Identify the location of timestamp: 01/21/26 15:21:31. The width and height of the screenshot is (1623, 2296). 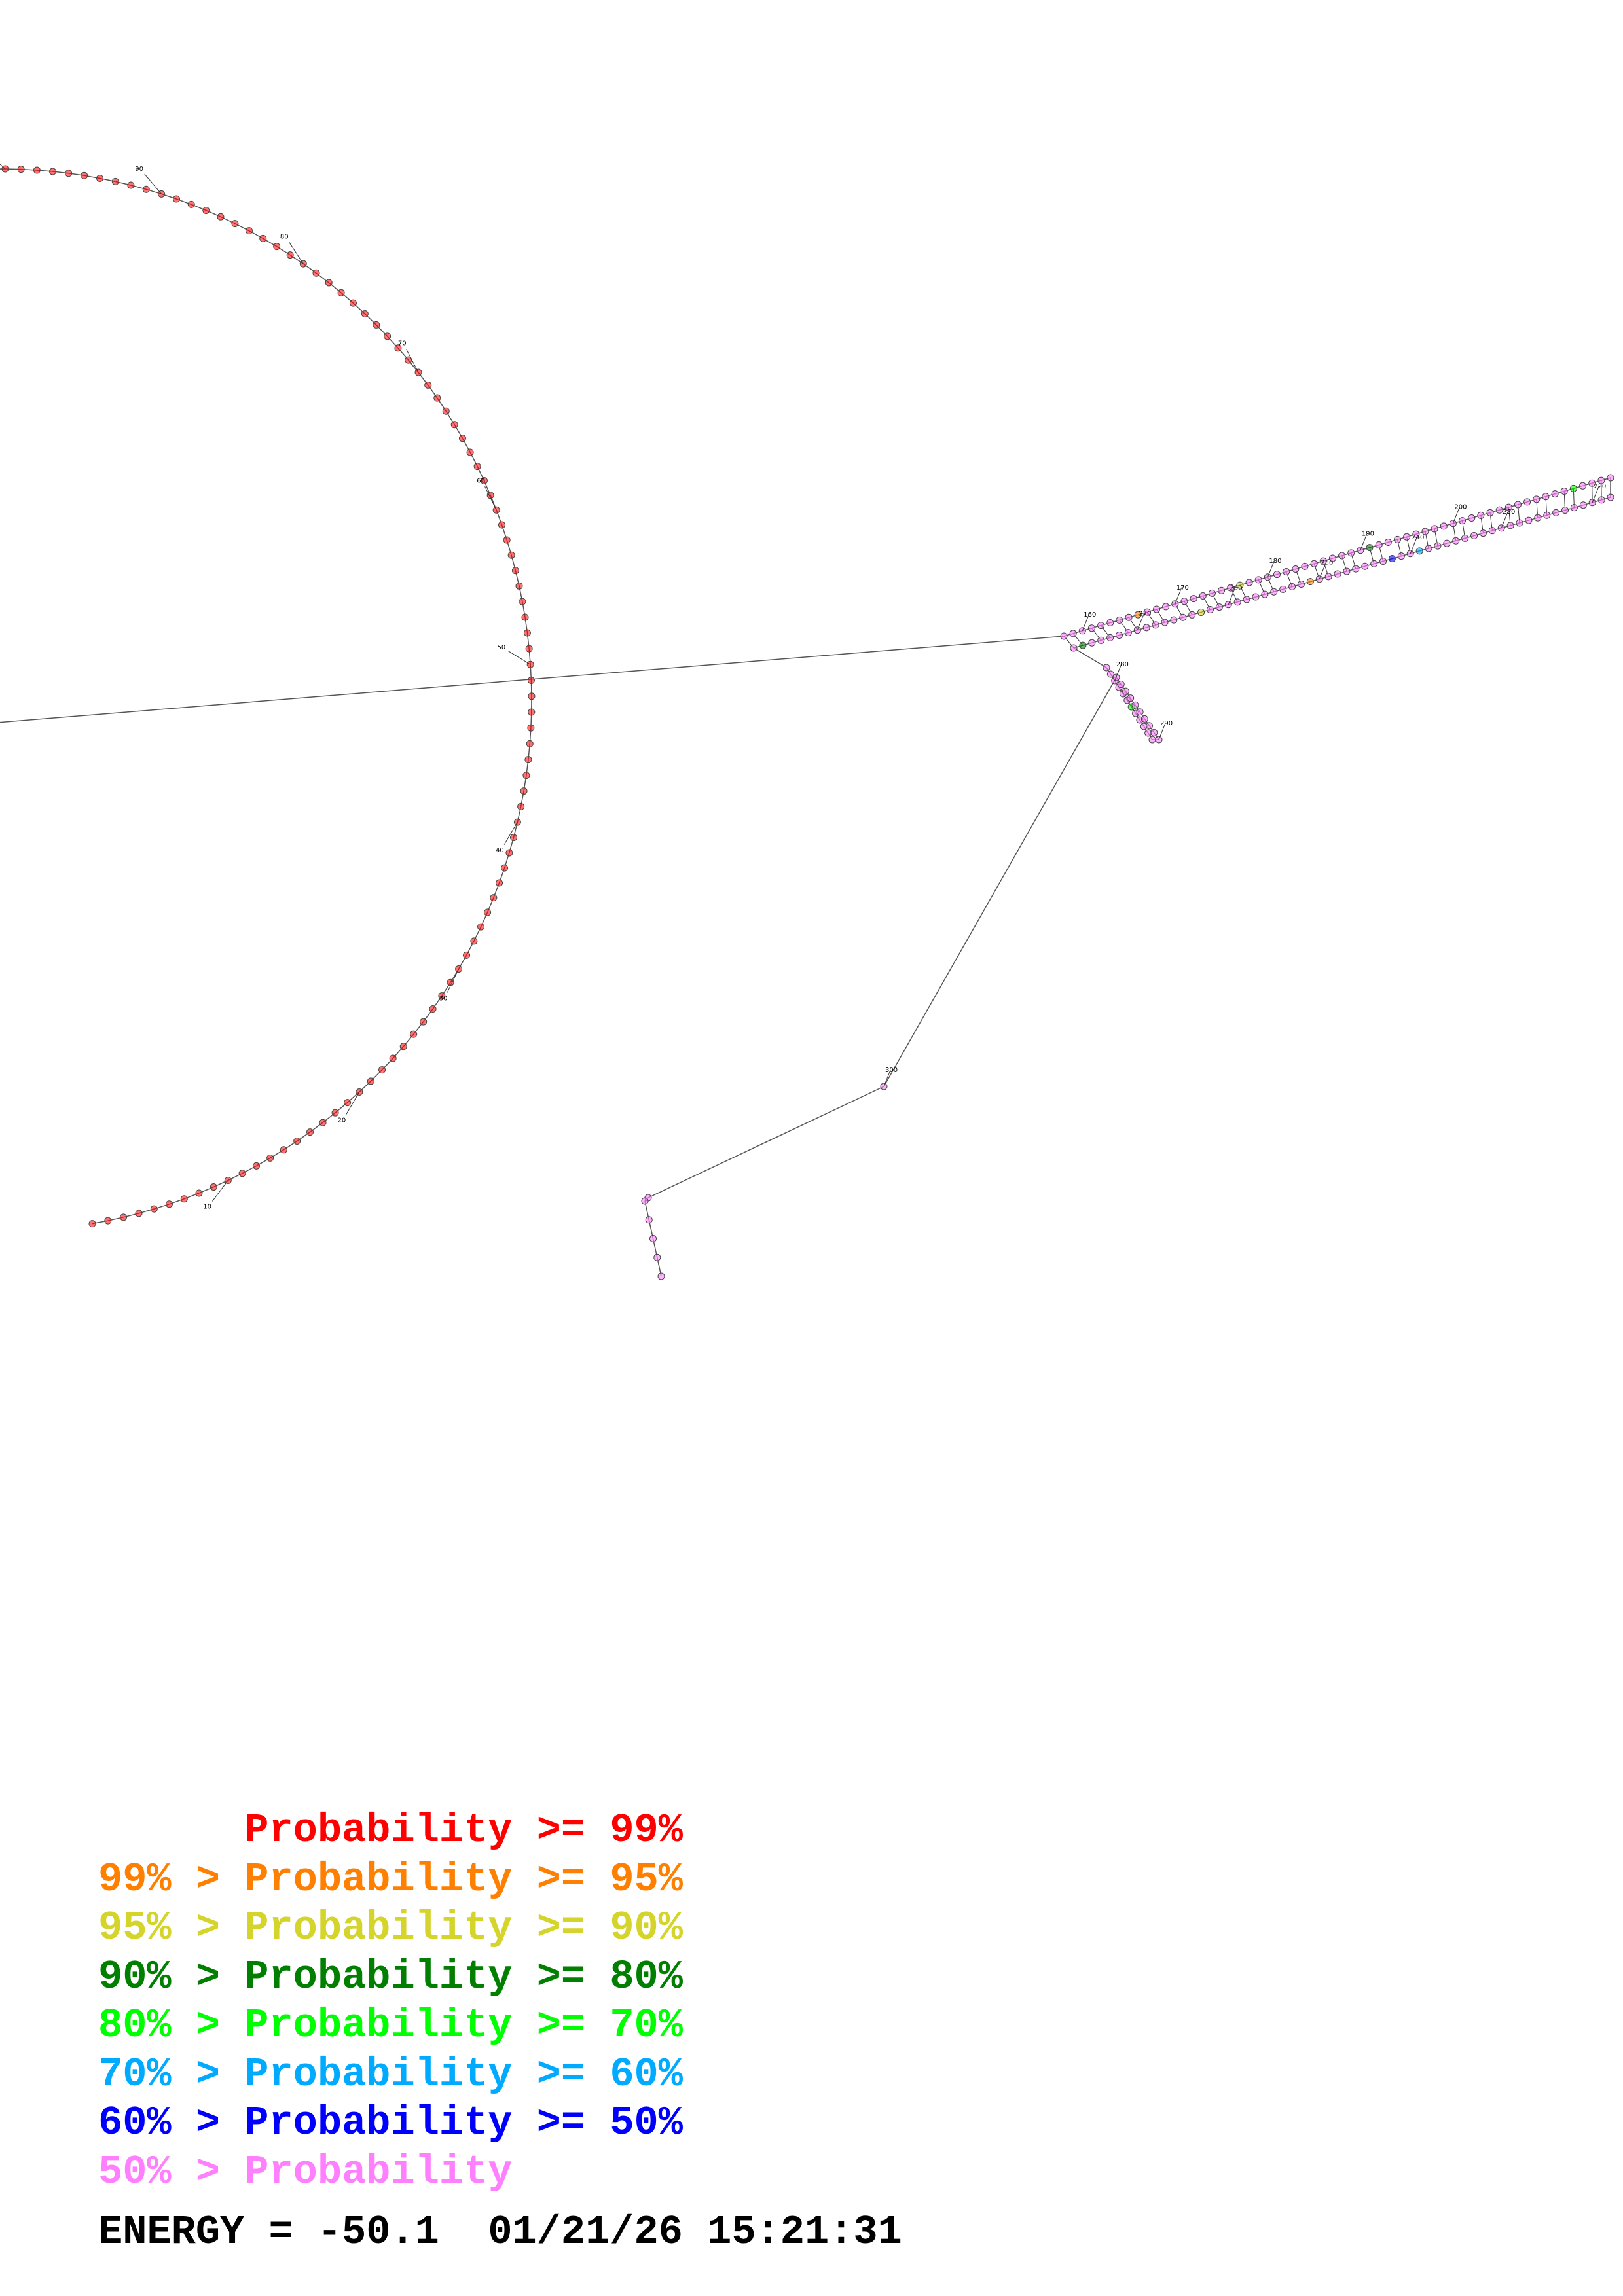
(695, 2232).